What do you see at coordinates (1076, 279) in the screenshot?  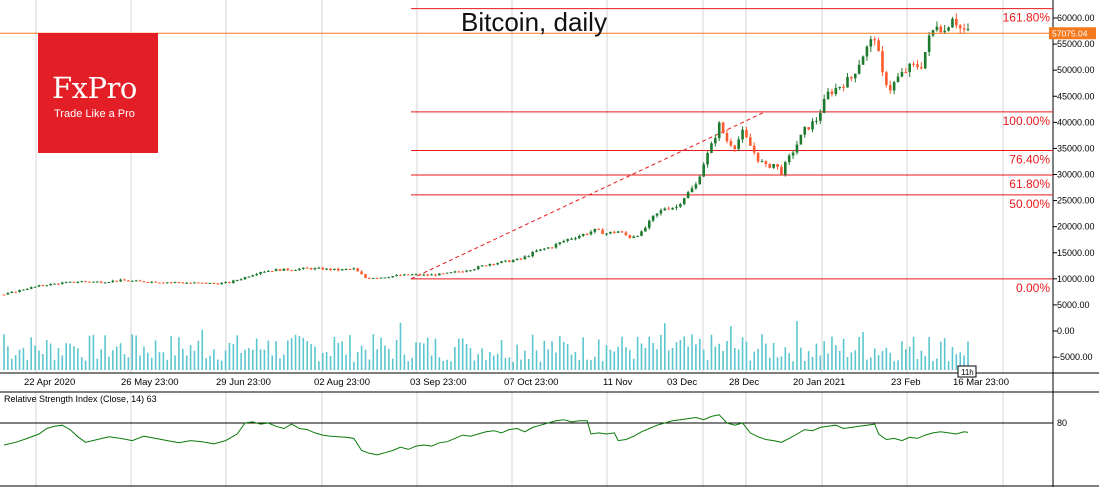 I see `y-tick-label: 10000.00` at bounding box center [1076, 279].